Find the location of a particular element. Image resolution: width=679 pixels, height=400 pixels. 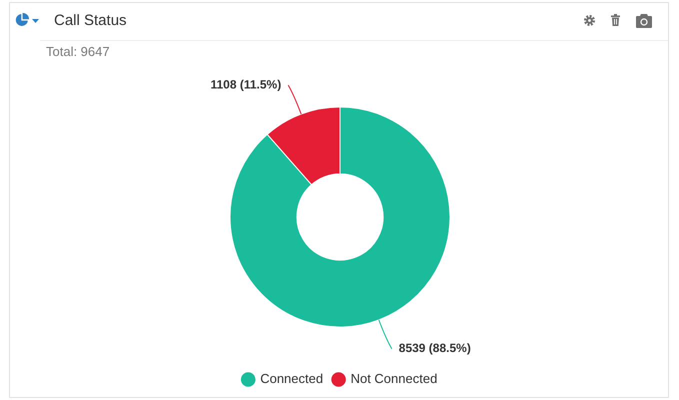

text: Total: 9647 is located at coordinates (78, 52).